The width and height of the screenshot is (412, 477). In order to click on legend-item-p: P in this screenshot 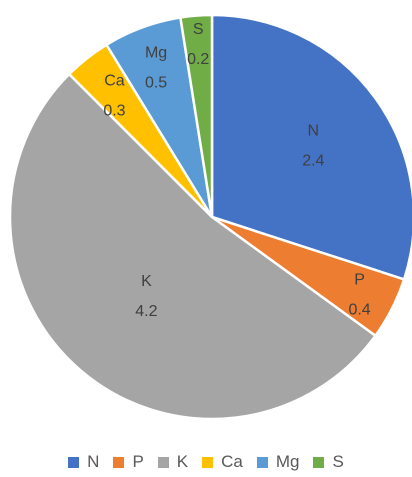, I will do `click(128, 462)`.